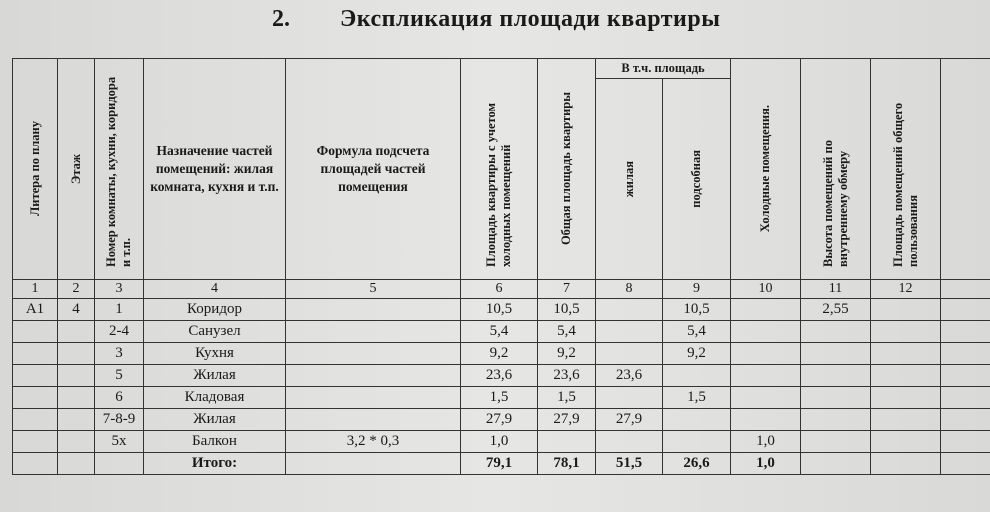 This screenshot has height=512, width=990. Describe the element at coordinates (501, 463) in the screenshot. I see `table-row: Итого: 79,1 78,1 51,5 26,6 1,0` at that location.